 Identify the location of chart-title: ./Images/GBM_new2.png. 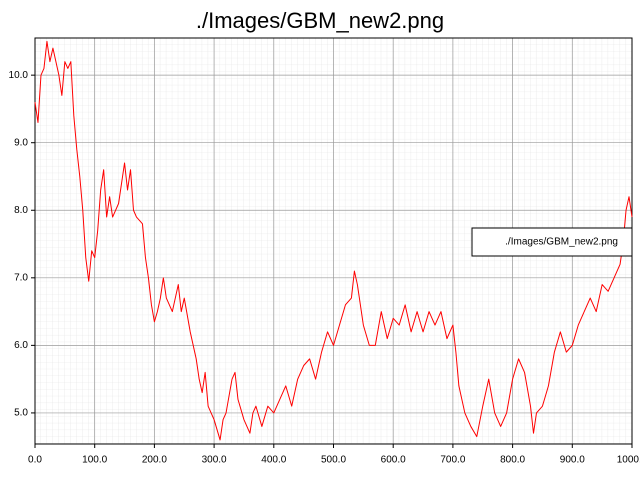
(320, 20).